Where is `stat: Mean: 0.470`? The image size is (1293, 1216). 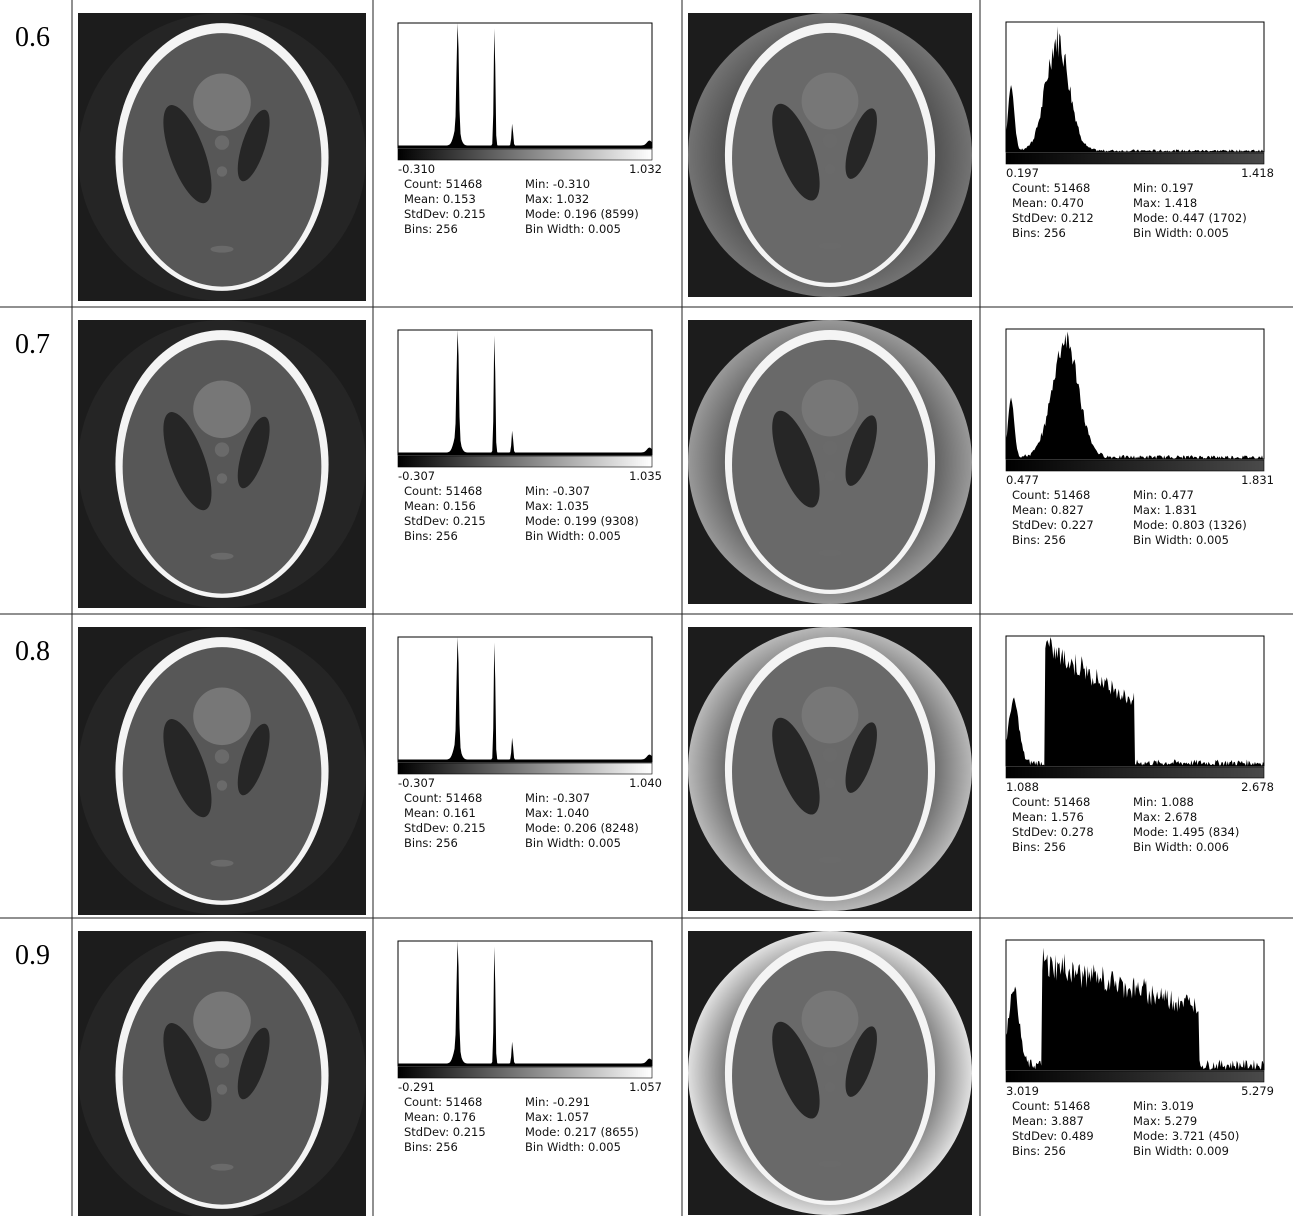 stat: Mean: 0.470 is located at coordinates (1048, 203).